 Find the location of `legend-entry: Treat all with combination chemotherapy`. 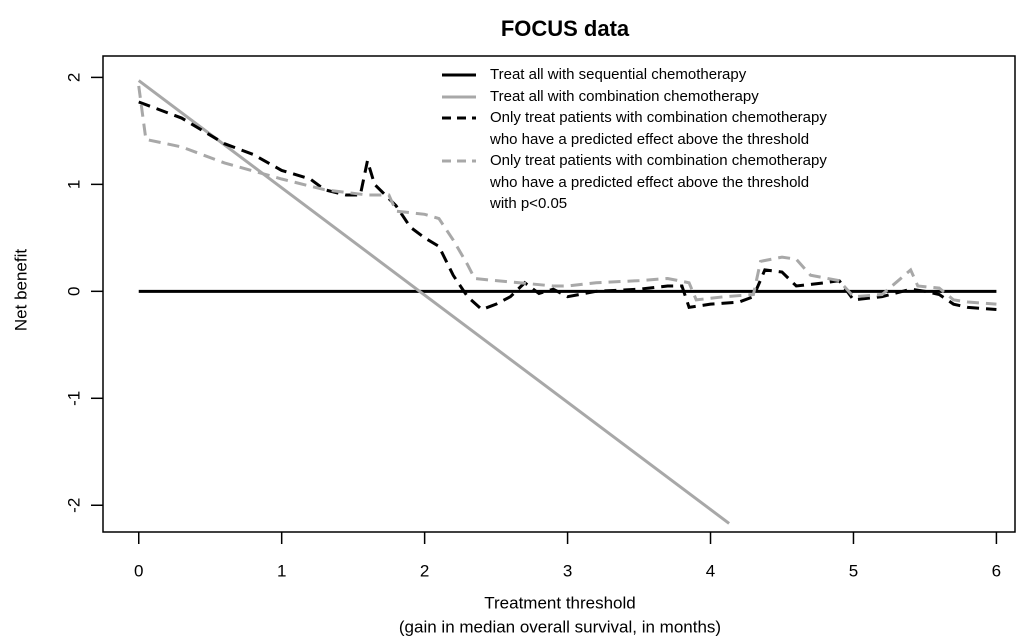

legend-entry: Treat all with combination chemotherapy is located at coordinates (633, 97).